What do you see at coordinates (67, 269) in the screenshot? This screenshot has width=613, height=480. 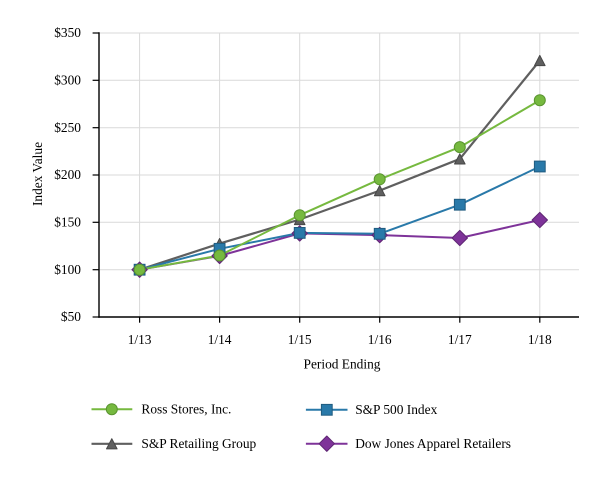 I see `svg-text: $100` at bounding box center [67, 269].